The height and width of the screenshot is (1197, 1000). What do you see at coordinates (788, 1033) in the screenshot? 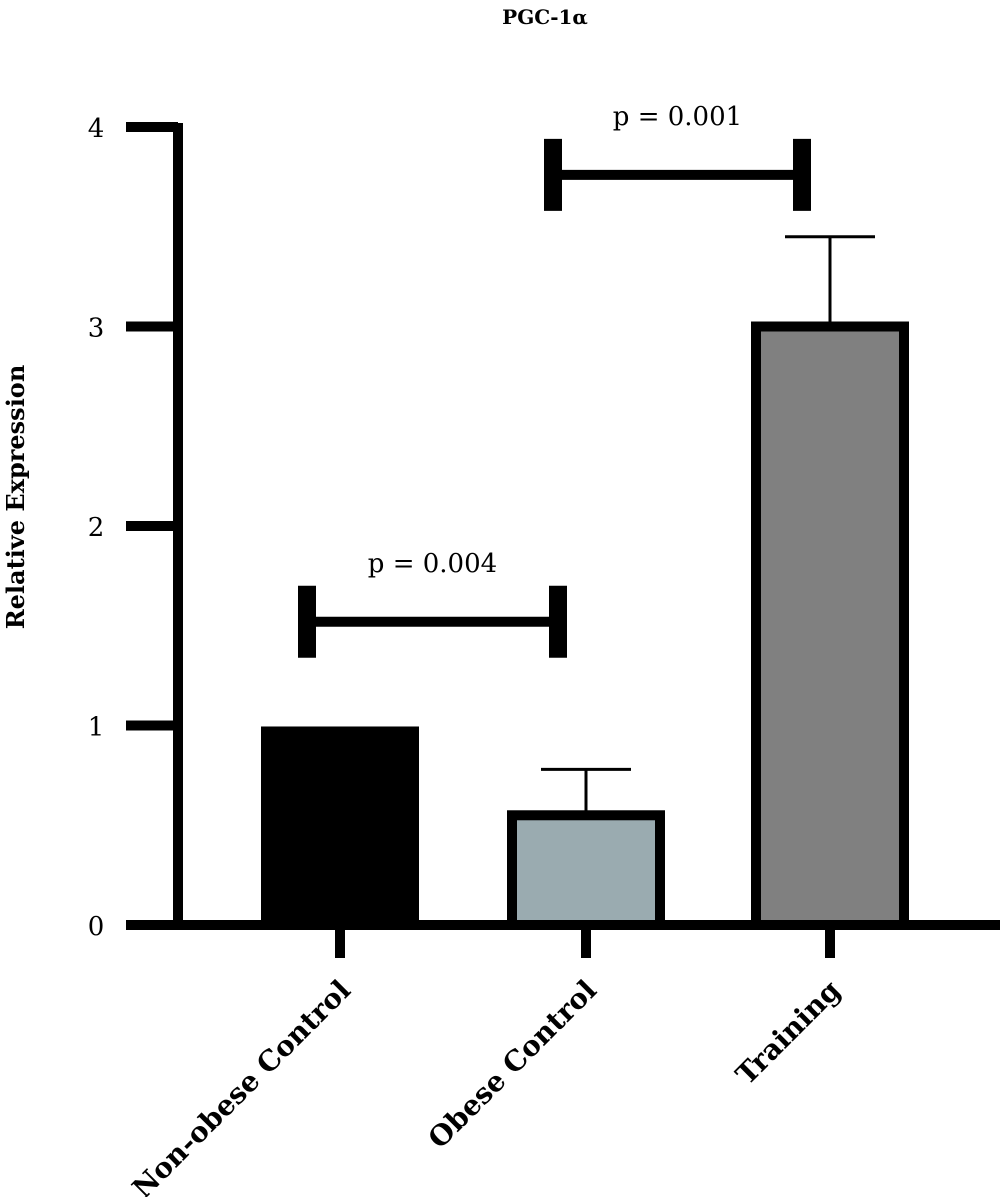
I see `x-tick-label: Training` at bounding box center [788, 1033].